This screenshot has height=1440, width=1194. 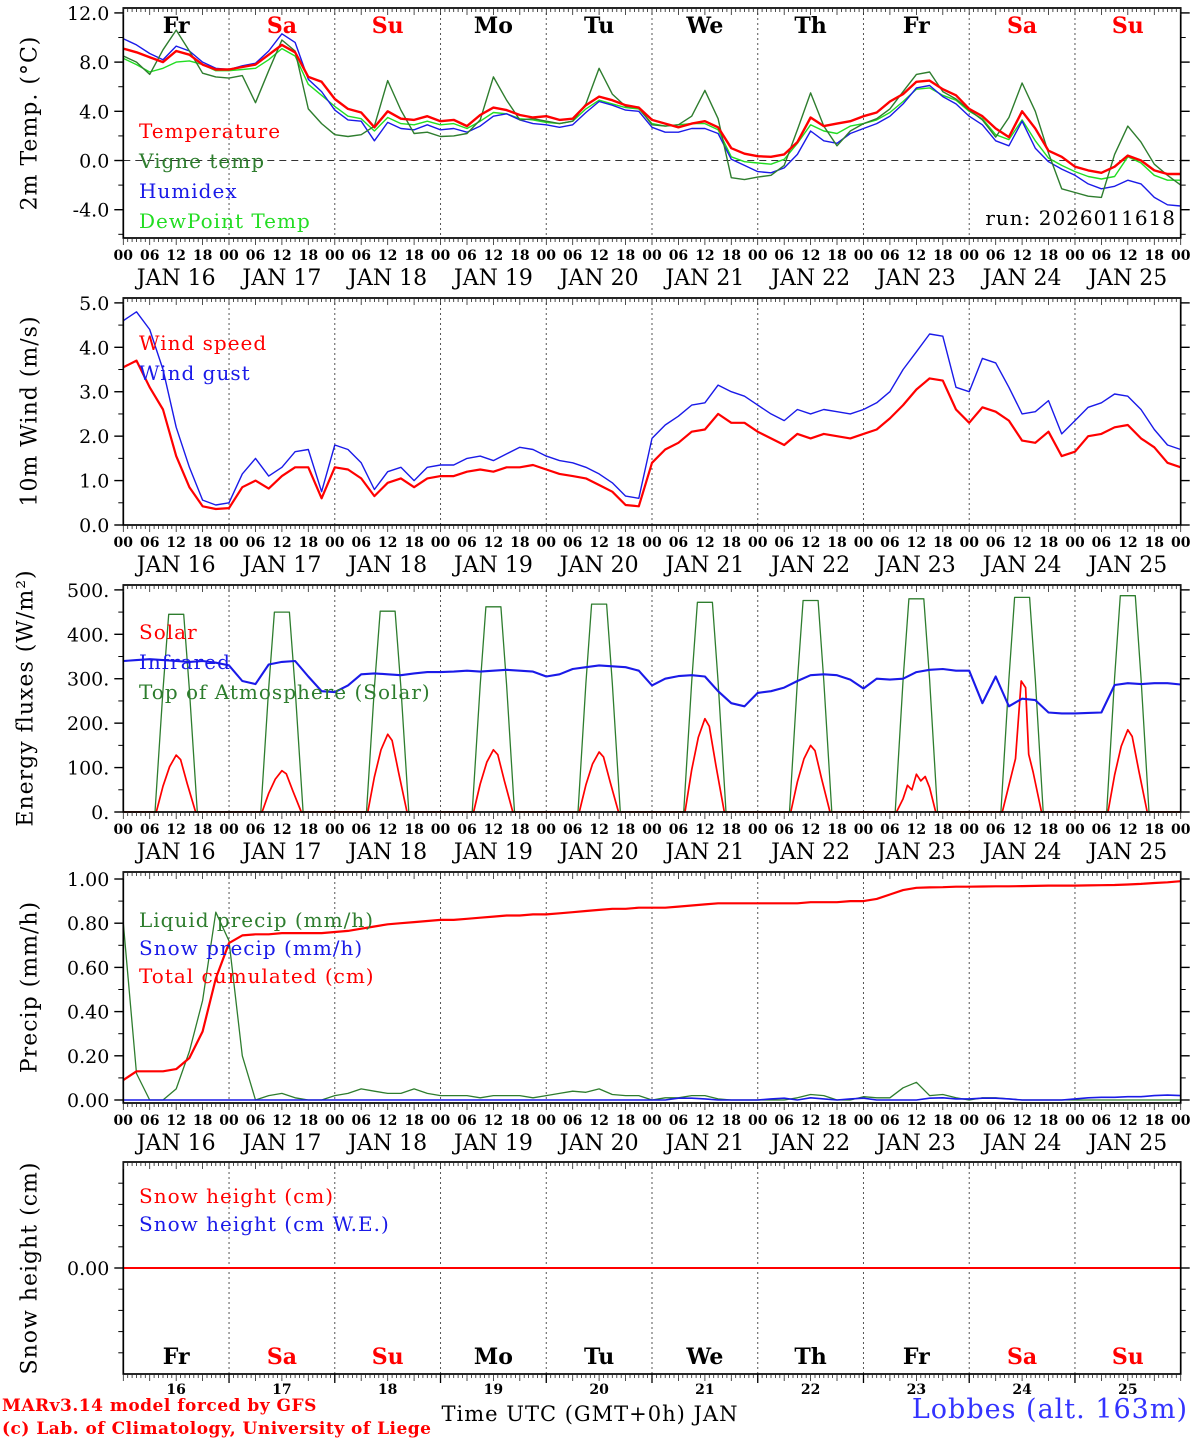 What do you see at coordinates (94, 437) in the screenshot?
I see `svg-text: 2.0` at bounding box center [94, 437].